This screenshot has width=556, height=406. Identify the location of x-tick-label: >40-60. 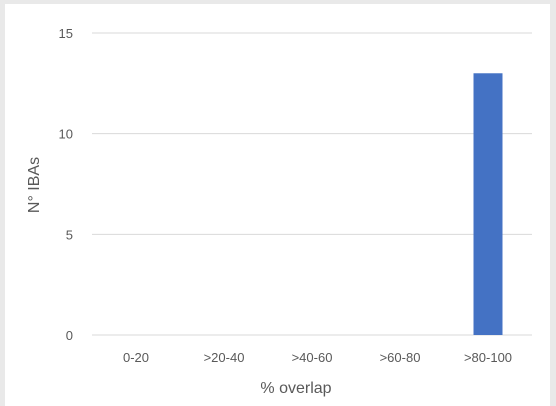
(312, 357).